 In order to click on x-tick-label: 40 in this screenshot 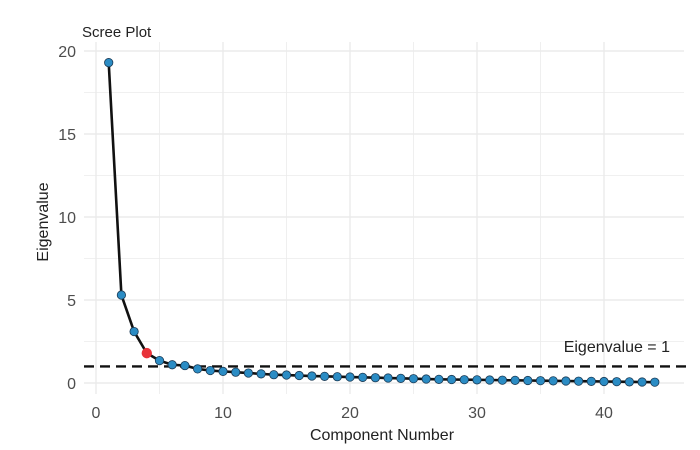, I will do `click(604, 413)`.